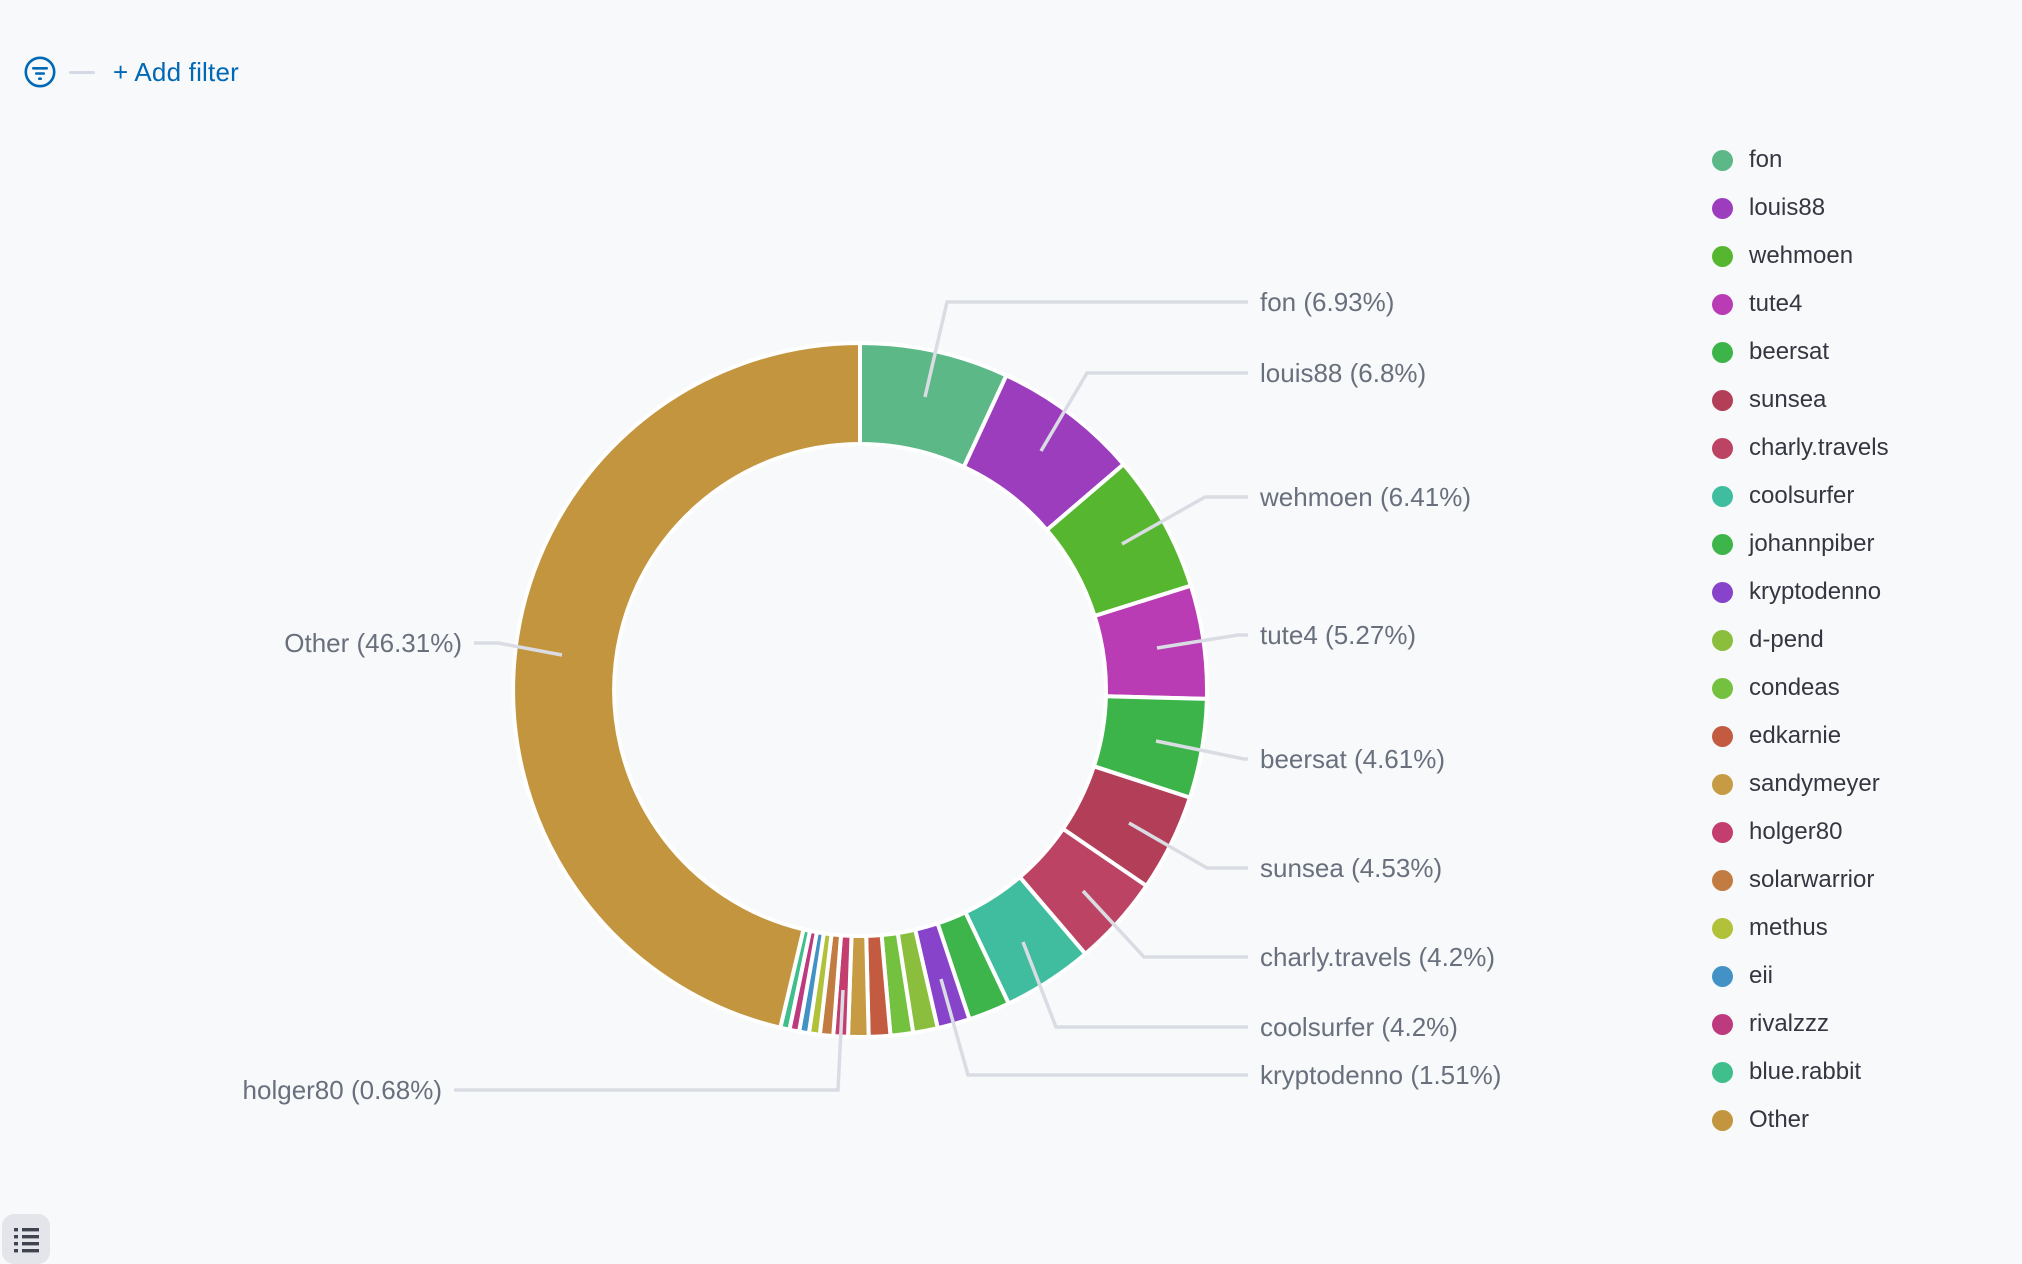 This screenshot has width=2022, height=1264. What do you see at coordinates (1722, 784) in the screenshot?
I see `legend-swatch-sandymeyer` at bounding box center [1722, 784].